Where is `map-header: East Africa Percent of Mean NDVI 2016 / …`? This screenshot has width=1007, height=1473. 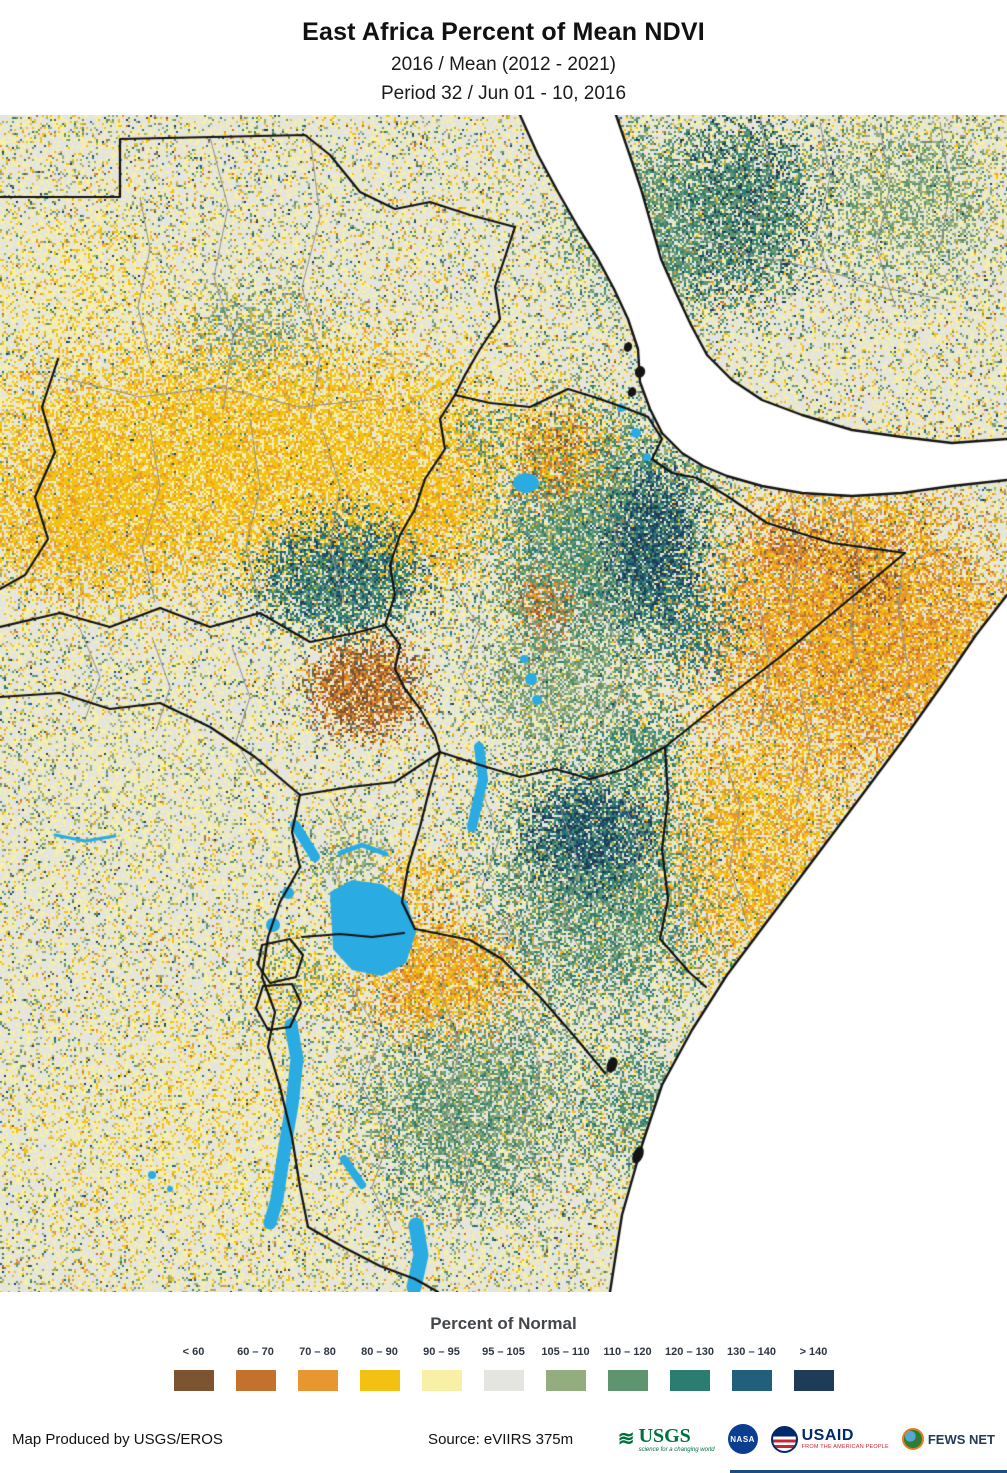
map-header: East Africa Percent of Mean NDVI 2016 / … is located at coordinates (503, 52).